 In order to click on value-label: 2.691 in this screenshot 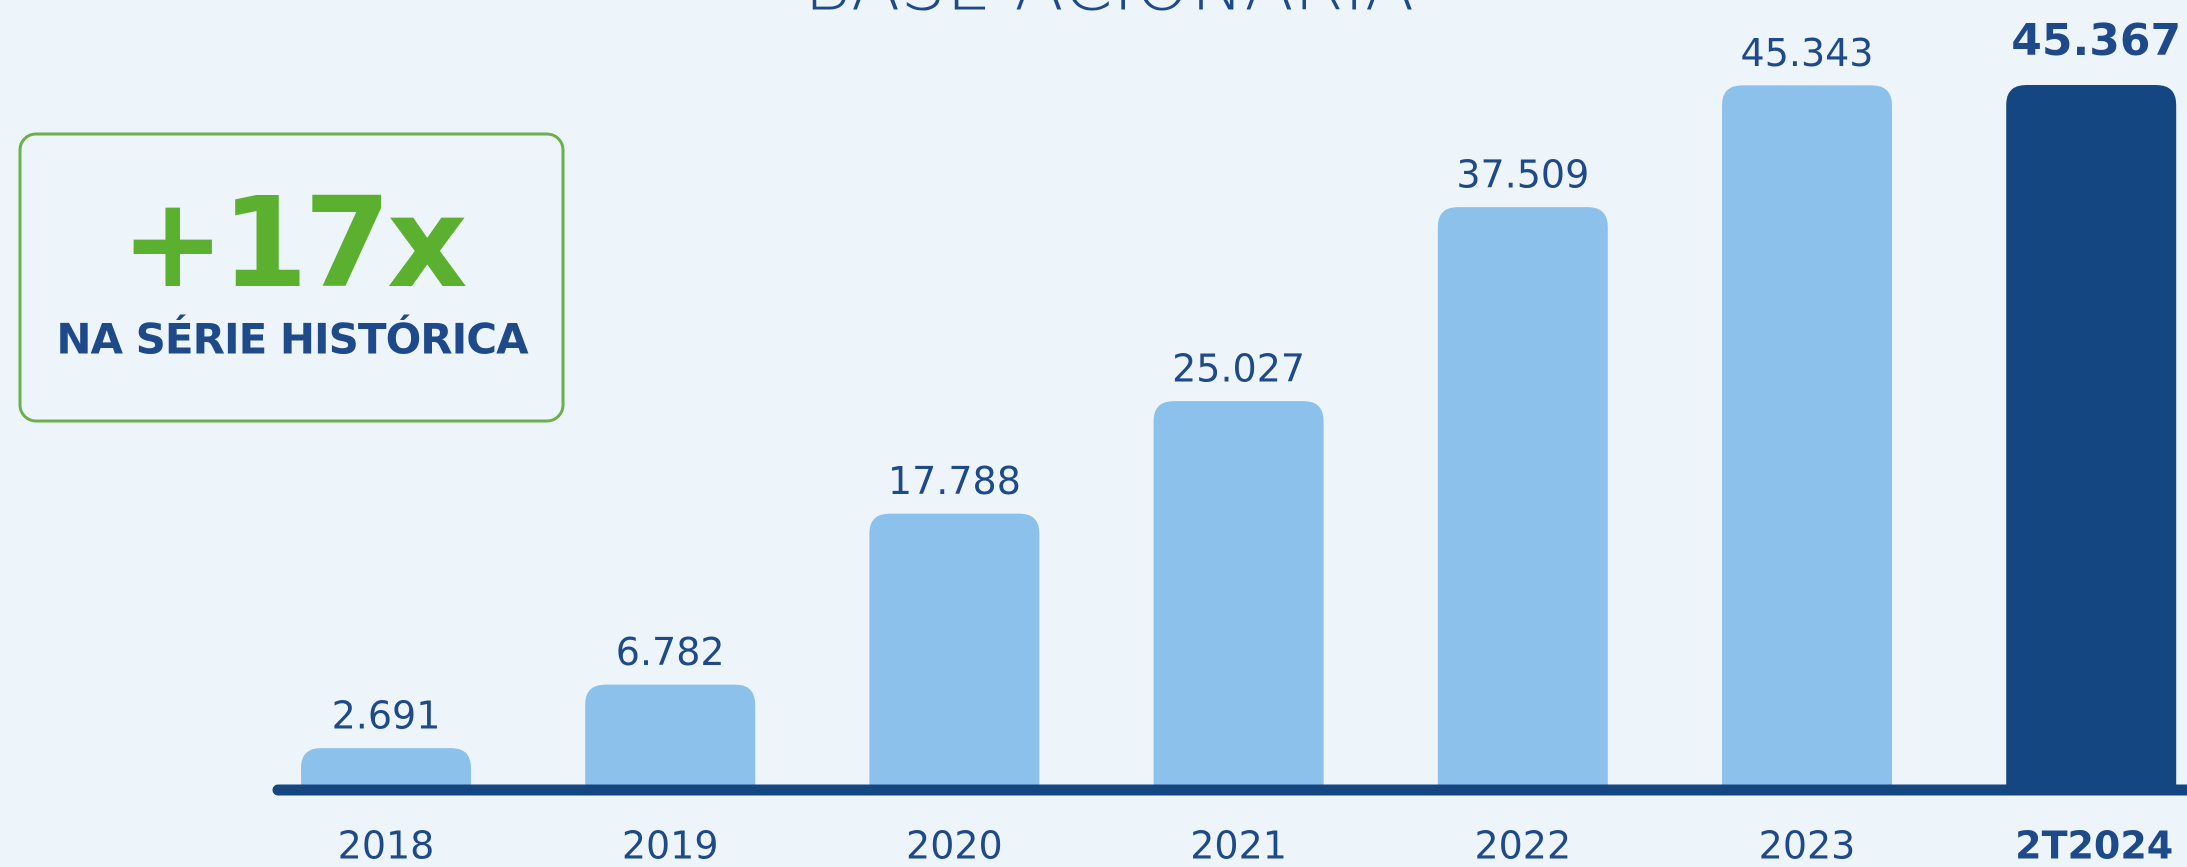, I will do `click(386, 716)`.